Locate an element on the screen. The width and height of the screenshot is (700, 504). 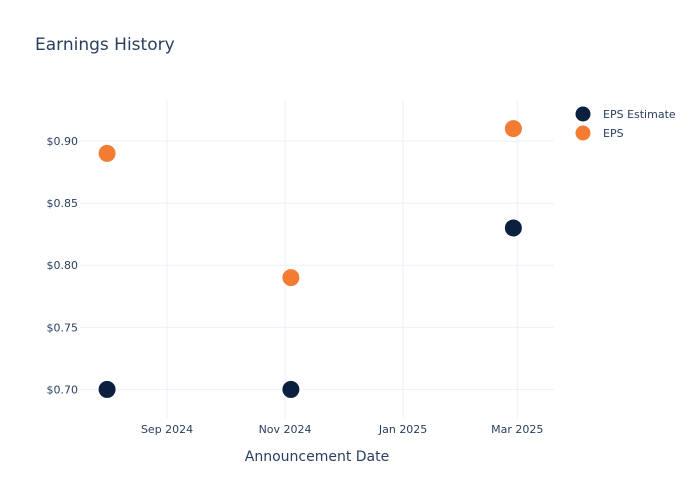
y-tick-label: $0.75 is located at coordinates (63, 327).